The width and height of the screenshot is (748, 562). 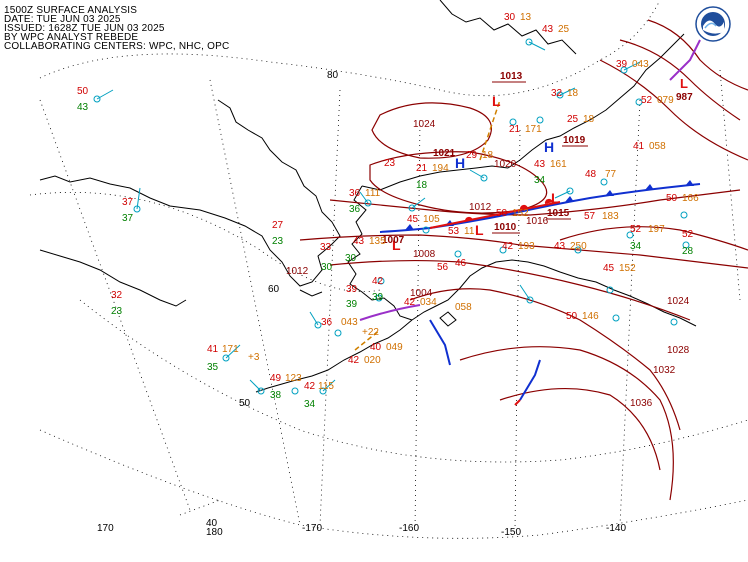 I want to click on coastline-alaska-west, so click(x=380, y=253).